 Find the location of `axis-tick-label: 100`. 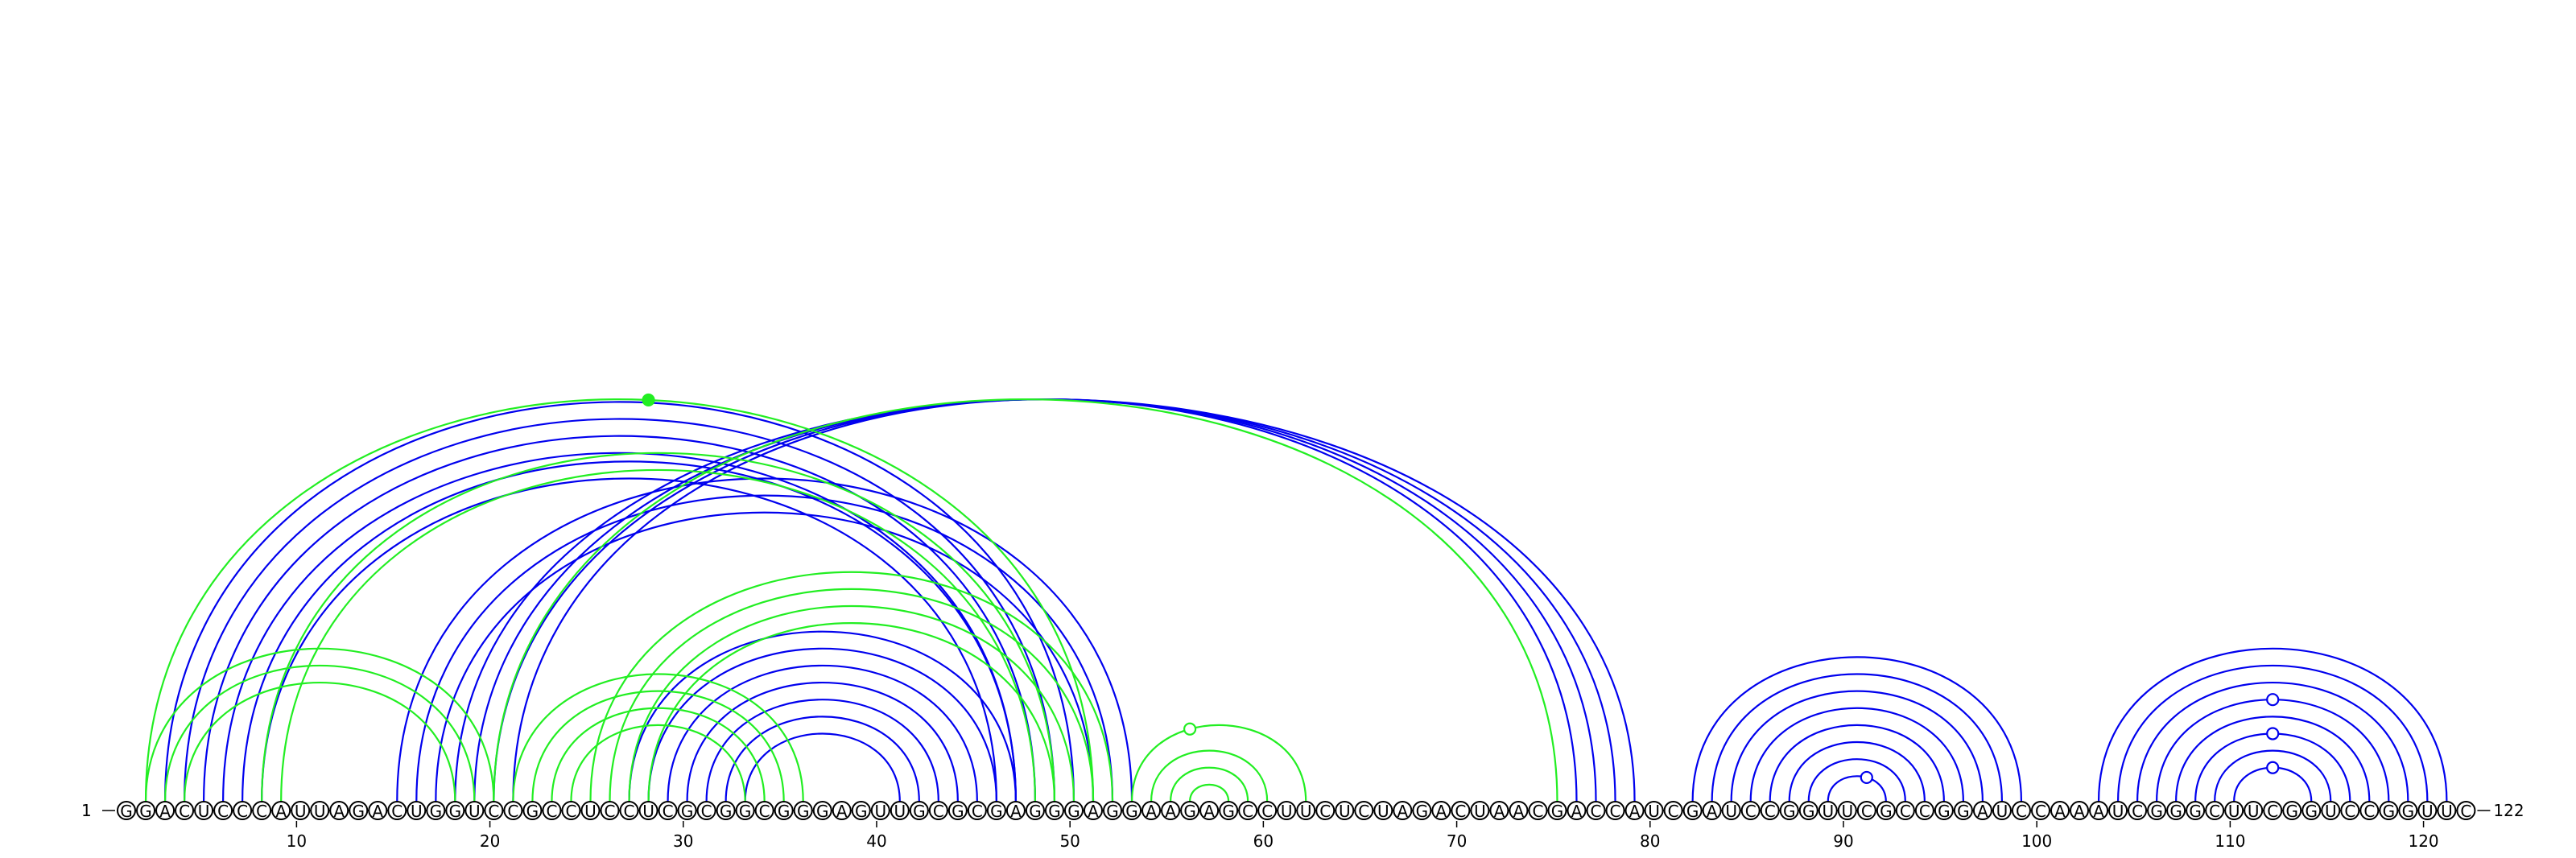

axis-tick-label: 100 is located at coordinates (2036, 841).